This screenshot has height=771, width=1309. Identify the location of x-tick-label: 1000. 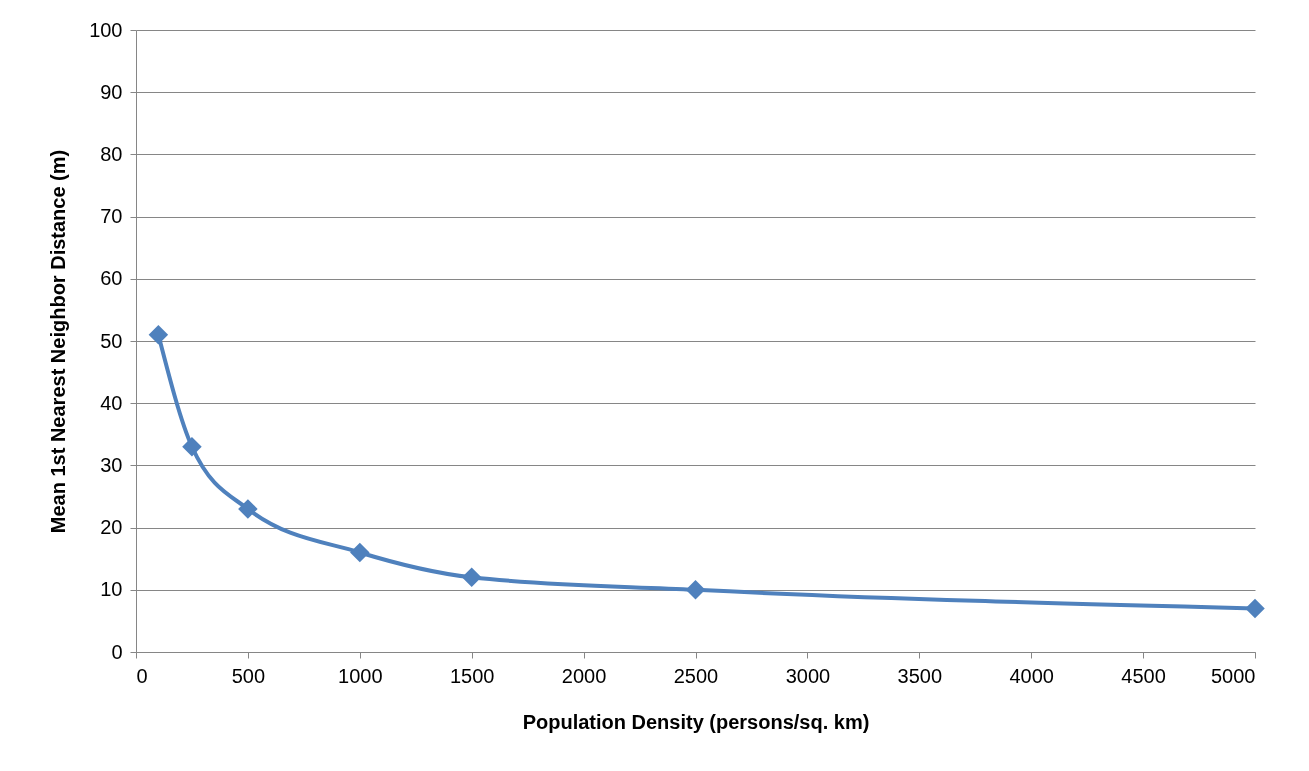
(360, 675).